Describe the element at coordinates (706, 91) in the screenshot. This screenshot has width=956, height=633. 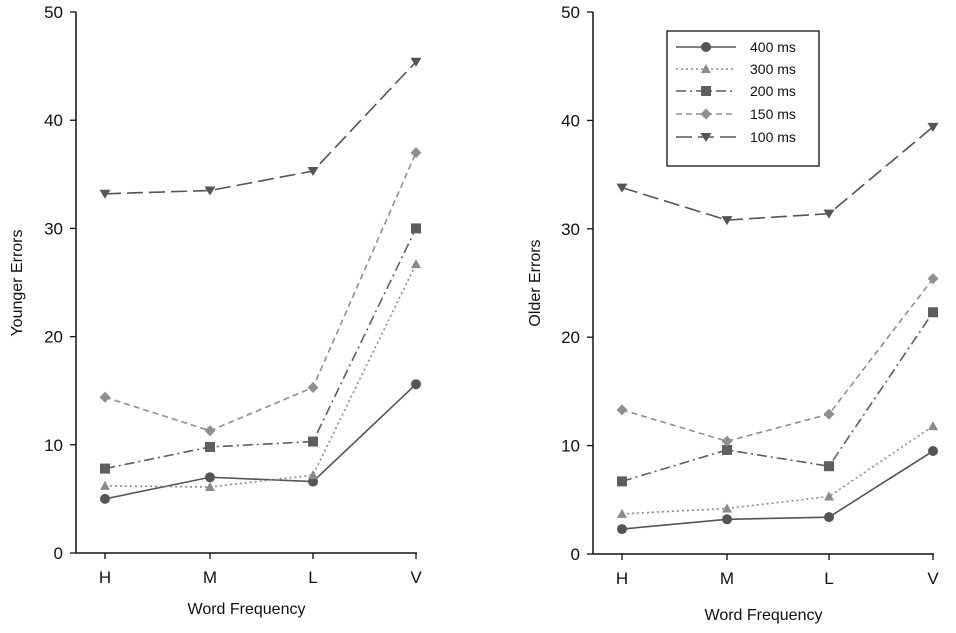
I see `legend-marker-200-ms` at that location.